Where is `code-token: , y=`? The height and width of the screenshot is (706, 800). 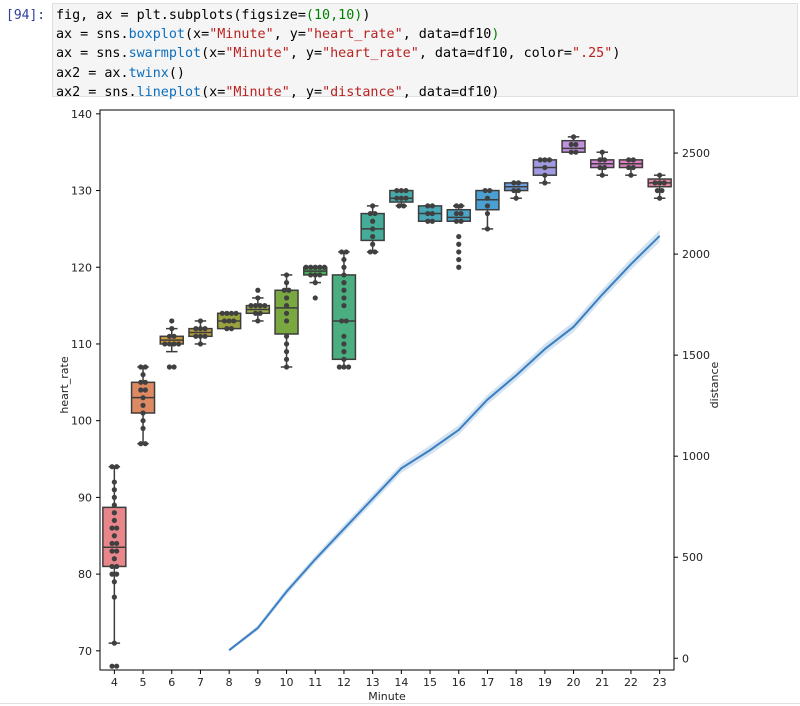
code-token: , y= is located at coordinates (306, 54).